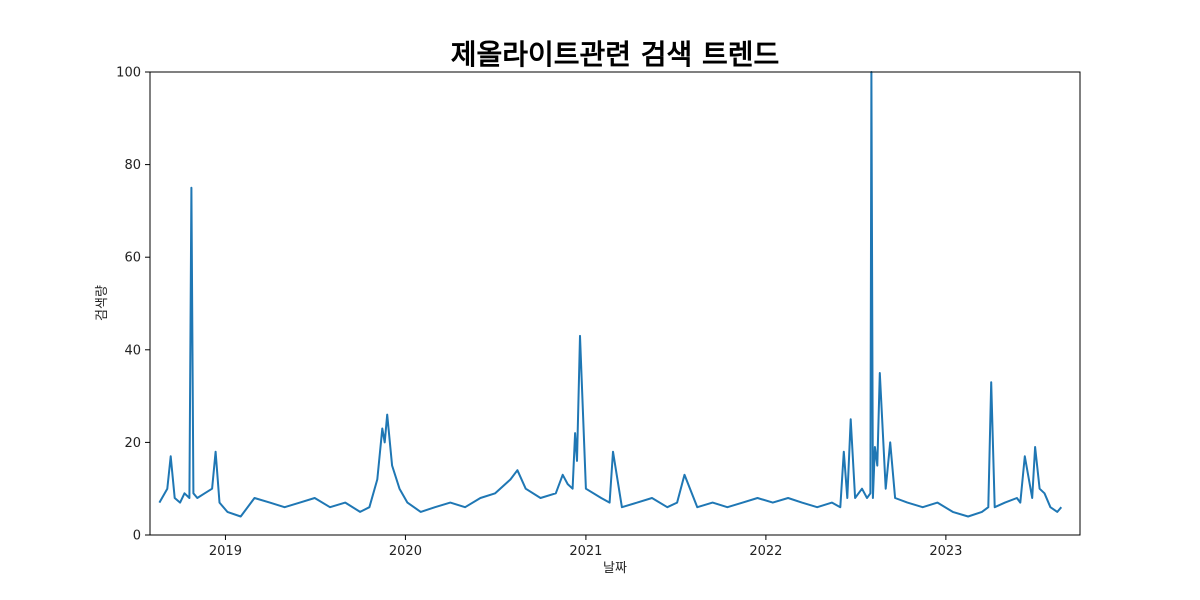  I want to click on x-tick-label-0: 2019, so click(225, 551).